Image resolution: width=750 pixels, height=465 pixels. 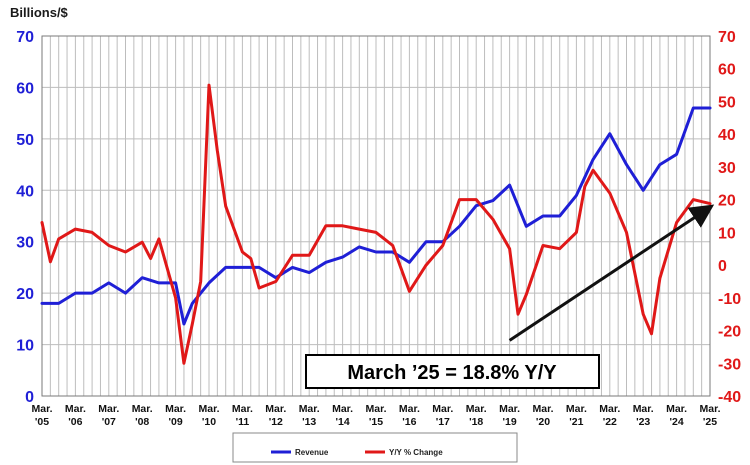 What do you see at coordinates (312, 452) in the screenshot?
I see `legend-label-revenue: Revenue` at bounding box center [312, 452].